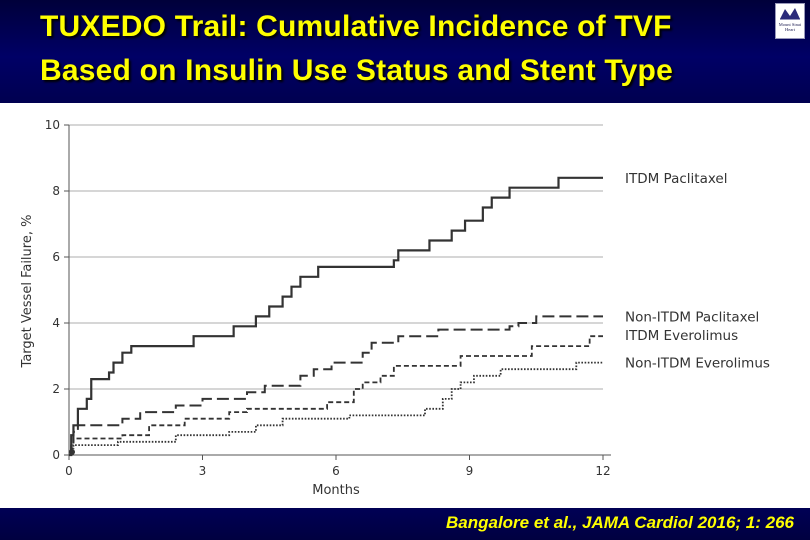 This screenshot has width=810, height=540. I want to click on series-label-1: ITDM Paclitaxel, so click(676, 179).